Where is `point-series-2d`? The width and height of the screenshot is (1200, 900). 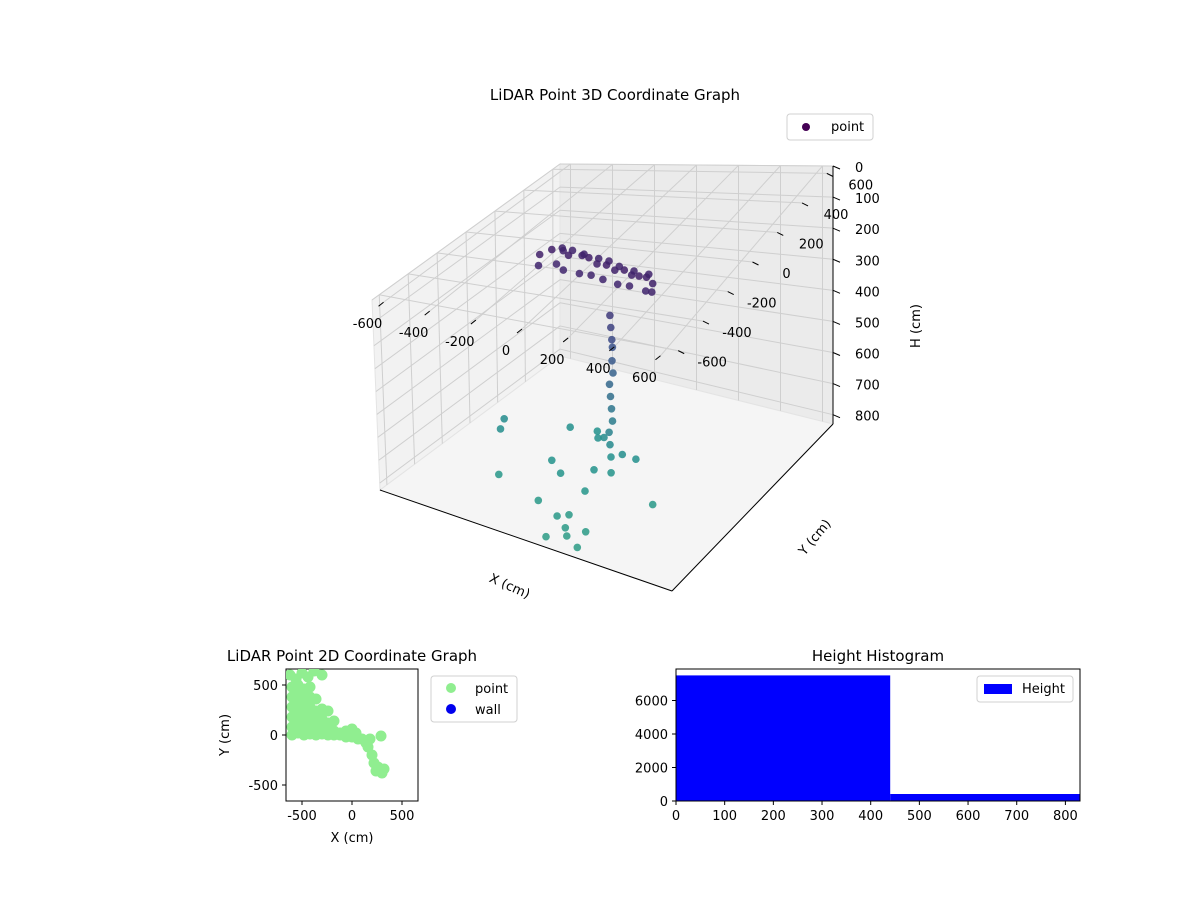 point-series-2d is located at coordinates (338, 724).